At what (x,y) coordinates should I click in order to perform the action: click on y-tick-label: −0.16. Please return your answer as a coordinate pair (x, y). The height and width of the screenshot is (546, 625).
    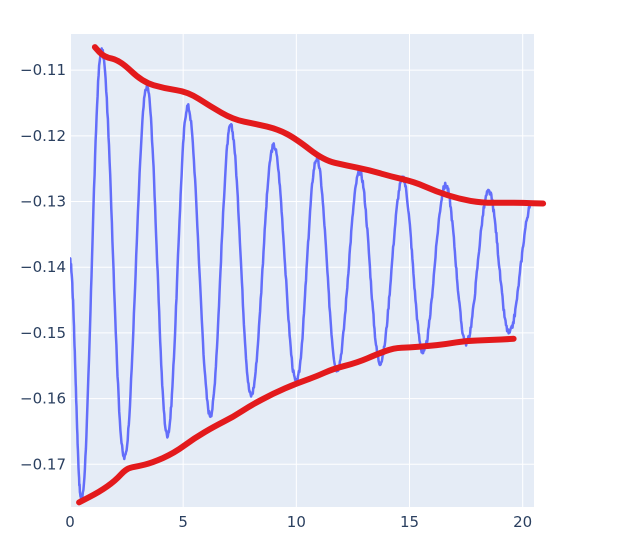
    Looking at the image, I should click on (43, 399).